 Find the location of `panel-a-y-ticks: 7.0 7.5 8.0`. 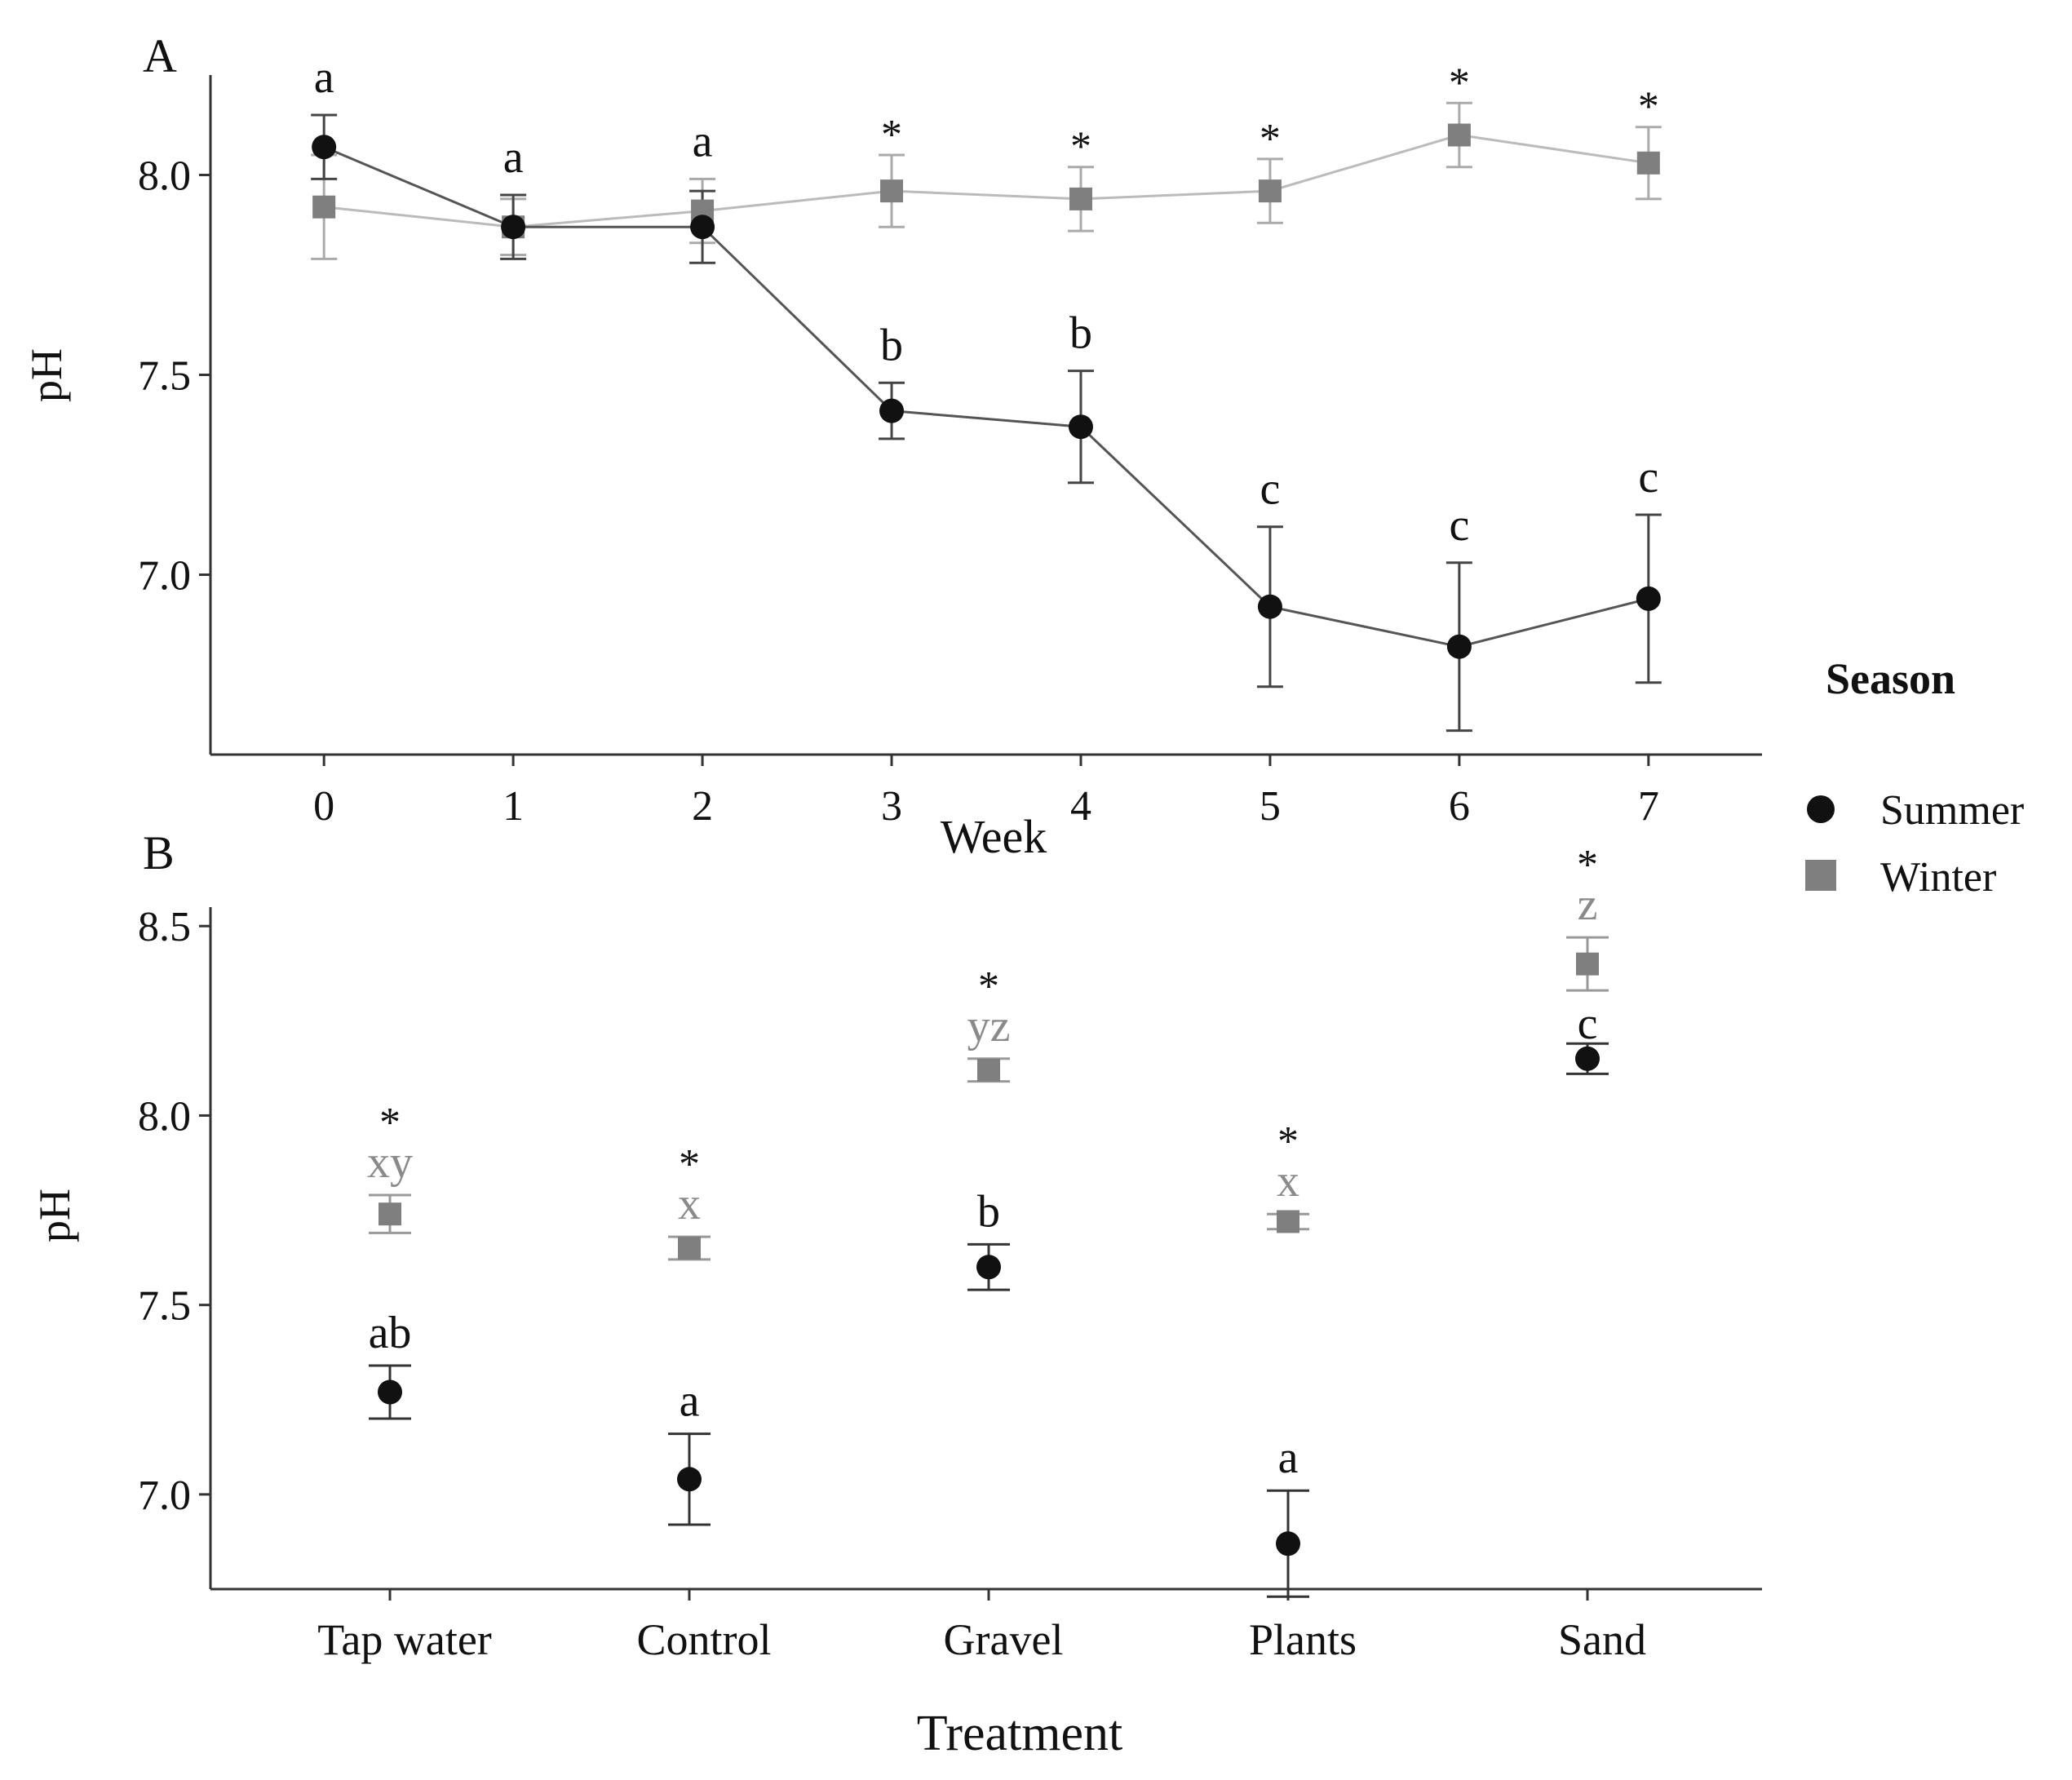

panel-a-y-ticks: 7.0 7.5 8.0 is located at coordinates (174, 376).